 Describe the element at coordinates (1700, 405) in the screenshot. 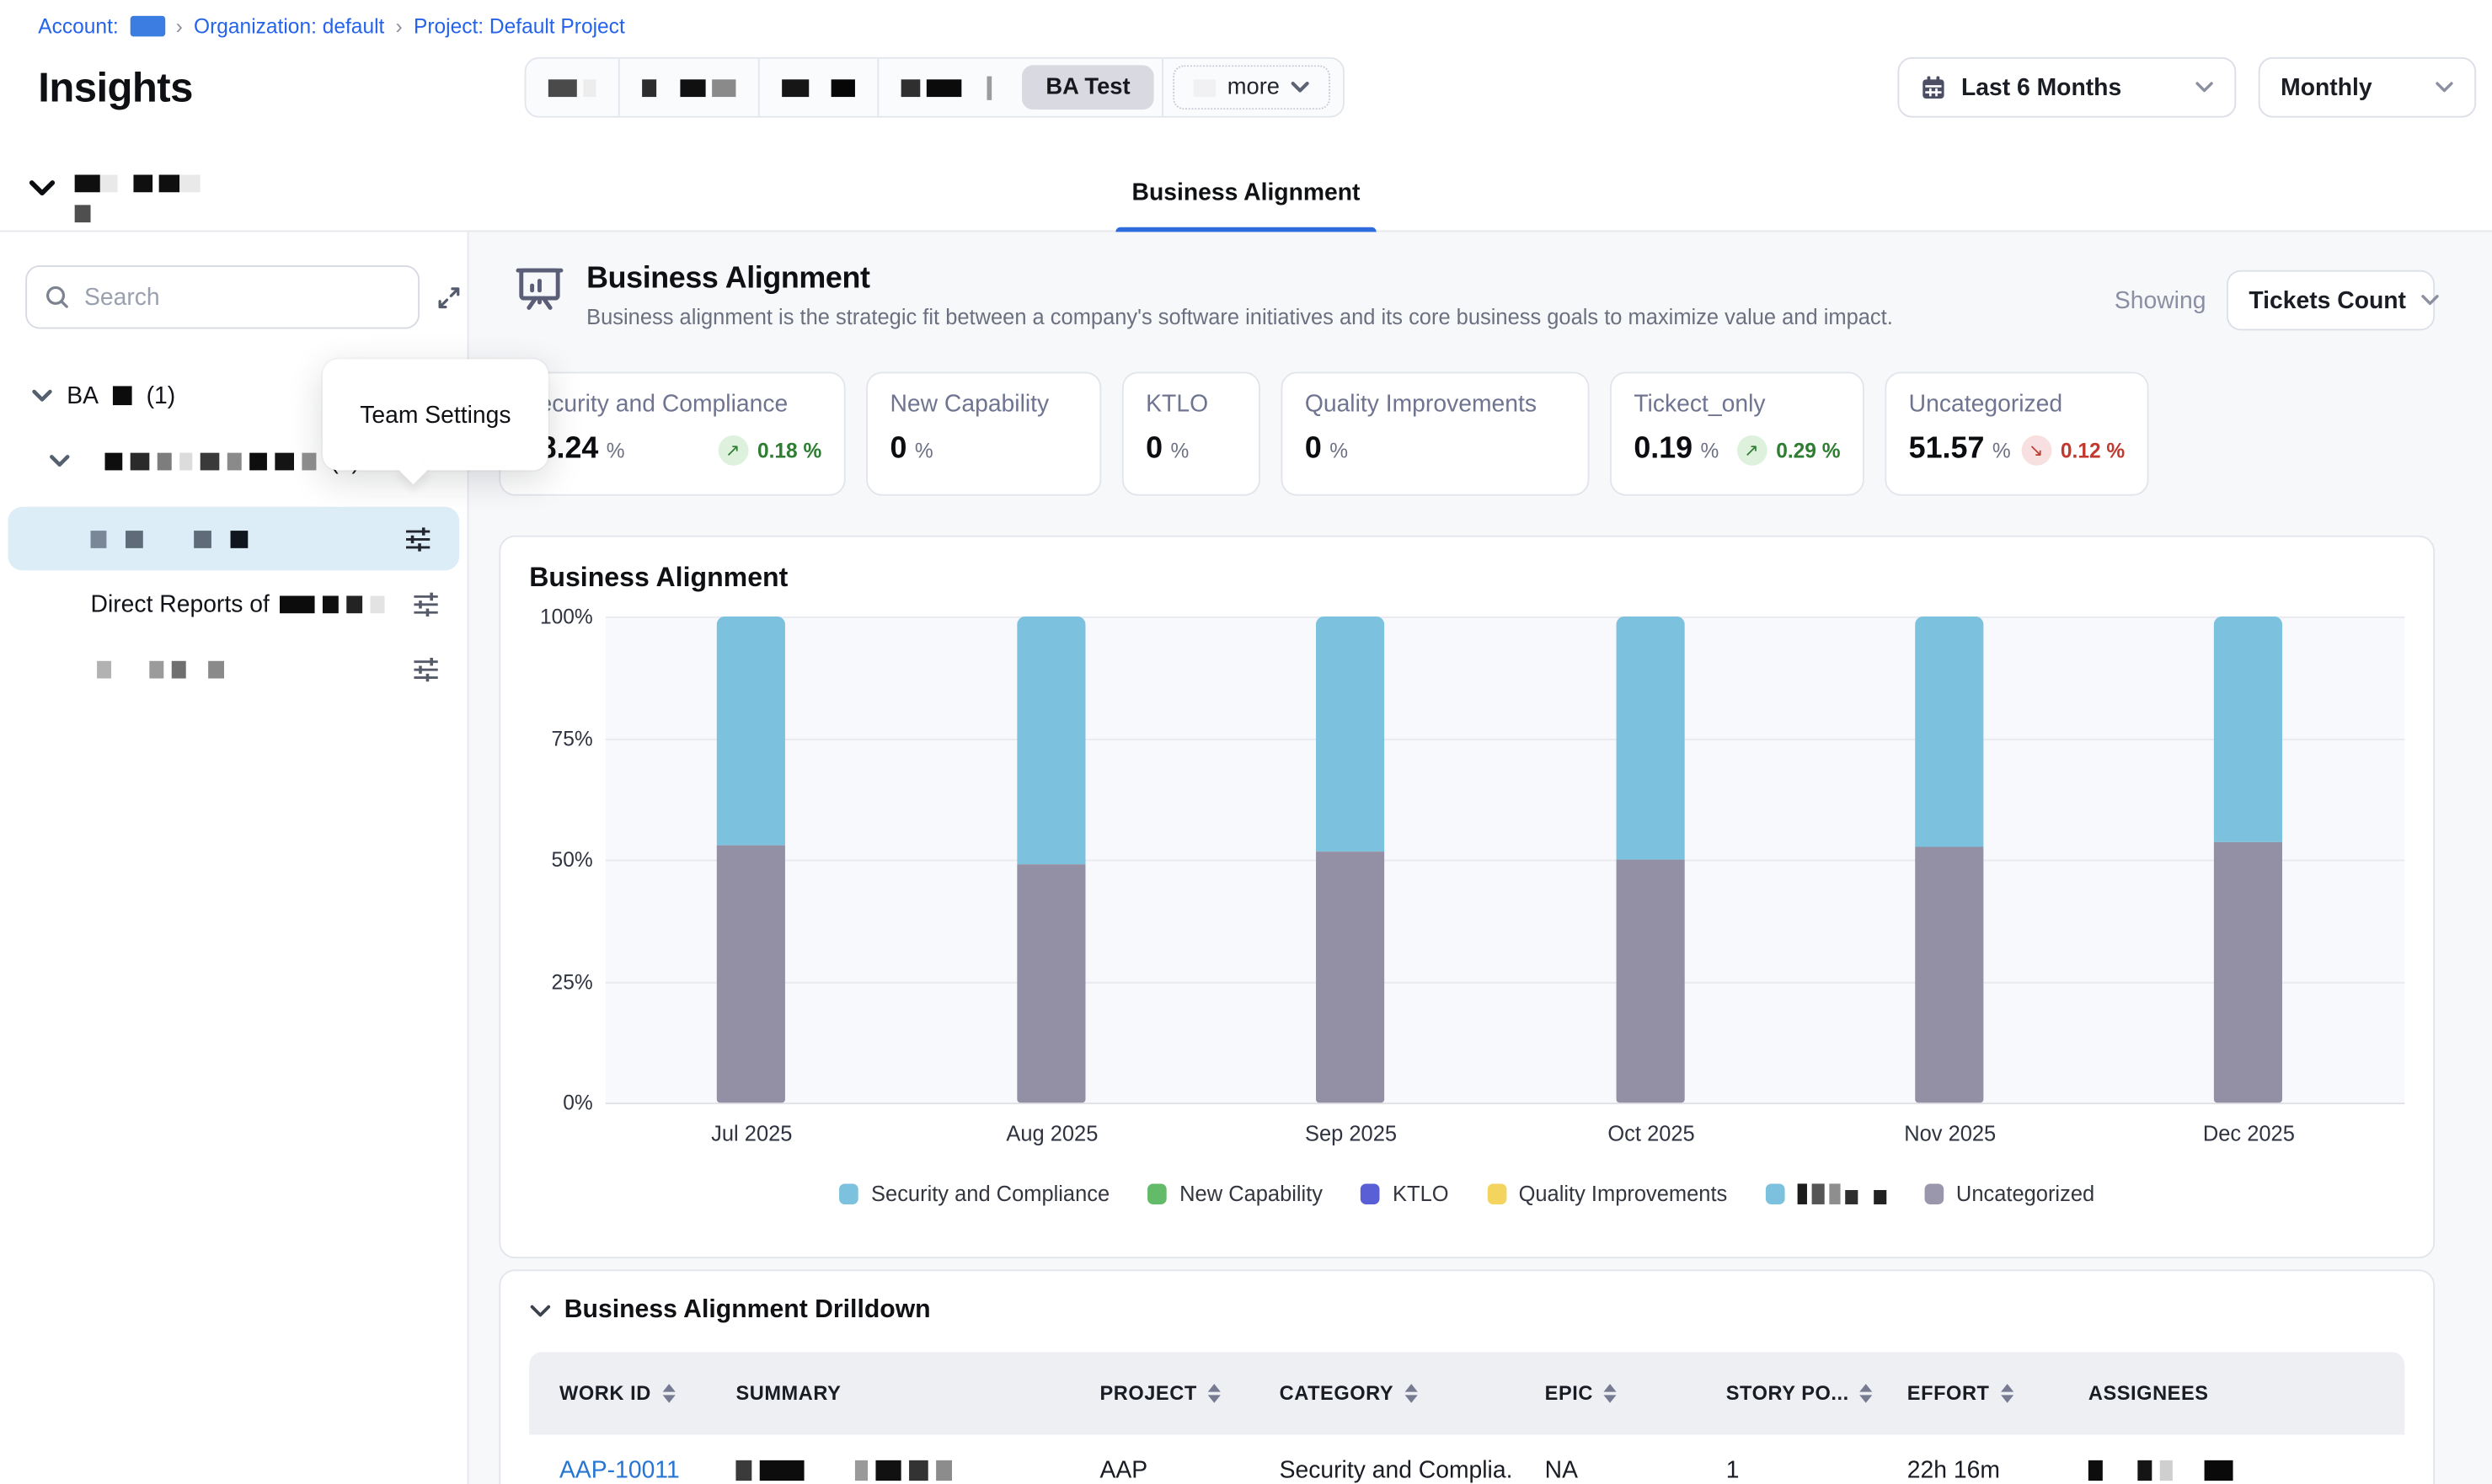

I see `card-label: Tickect_only` at that location.